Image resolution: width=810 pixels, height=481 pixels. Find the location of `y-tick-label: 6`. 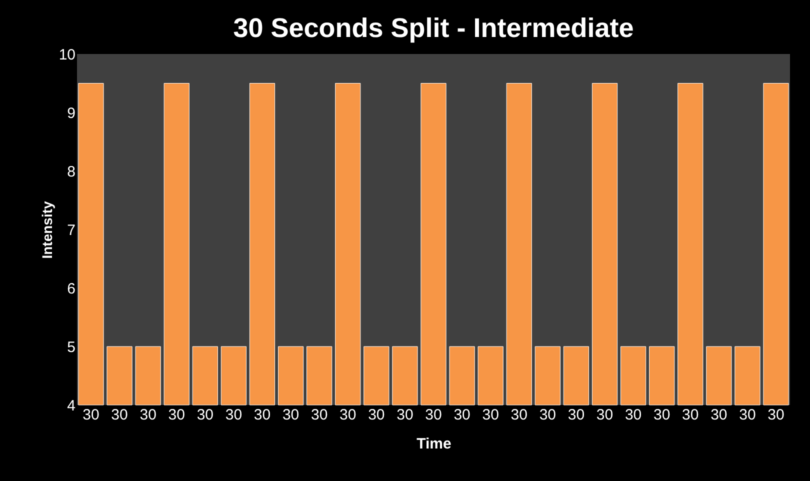

y-tick-label: 6 is located at coordinates (71, 289).